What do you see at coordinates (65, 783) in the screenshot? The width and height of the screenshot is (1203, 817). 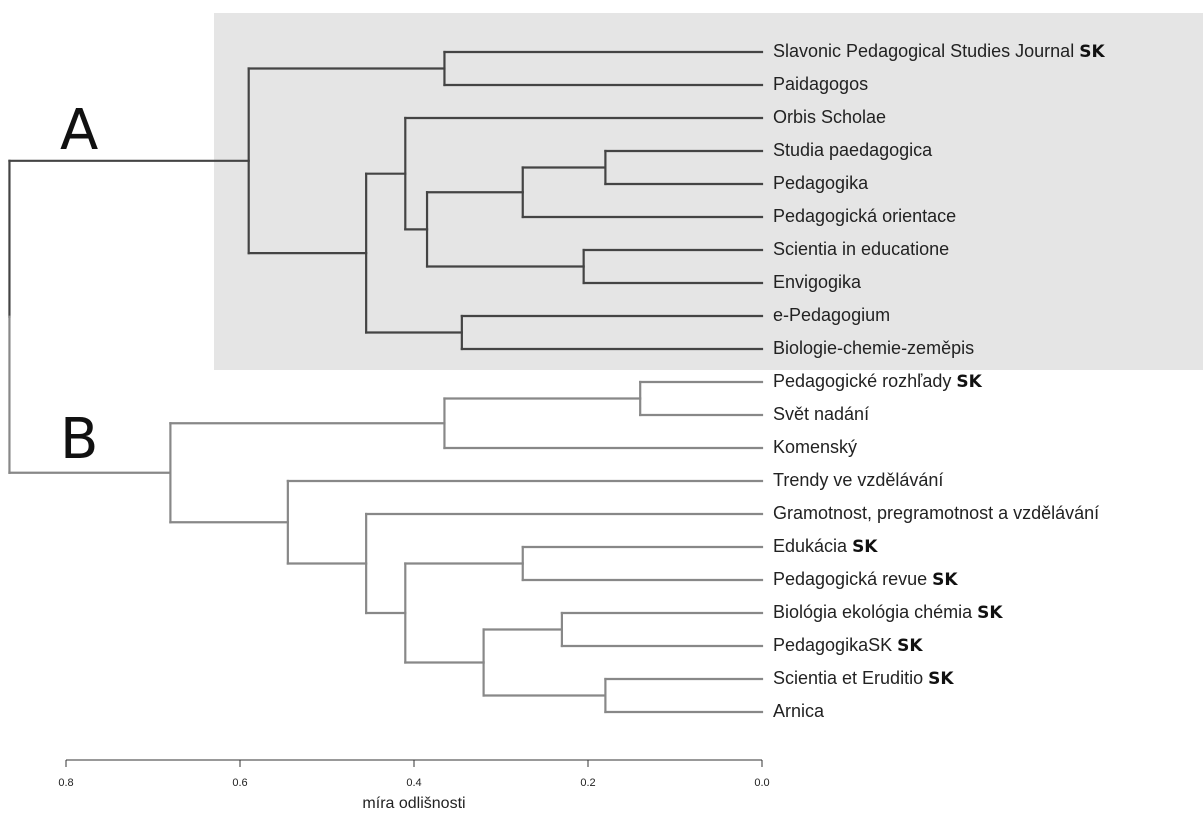 I see `x-axis-tick-label: 0.8` at bounding box center [65, 783].